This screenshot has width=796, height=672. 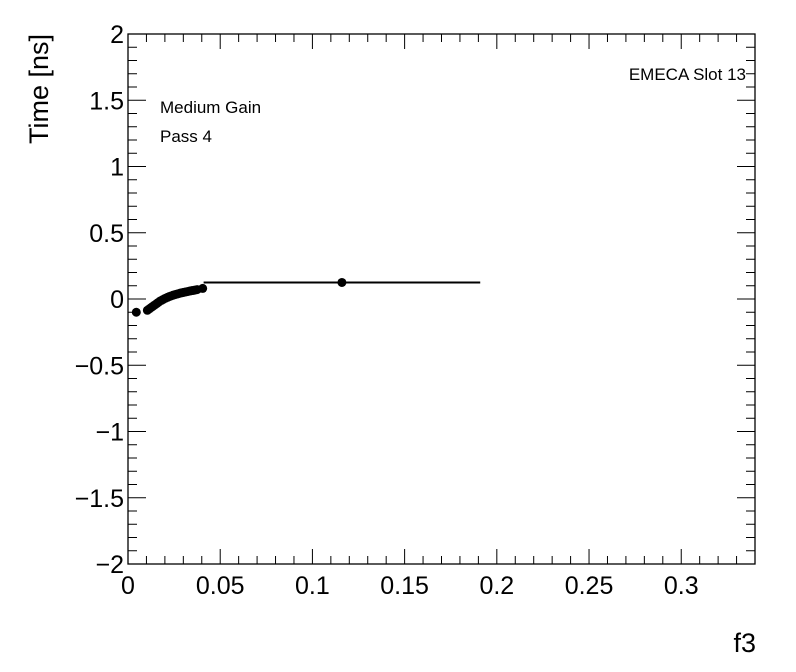 What do you see at coordinates (496, 586) in the screenshot?
I see `x-tick-label: 0.2` at bounding box center [496, 586].